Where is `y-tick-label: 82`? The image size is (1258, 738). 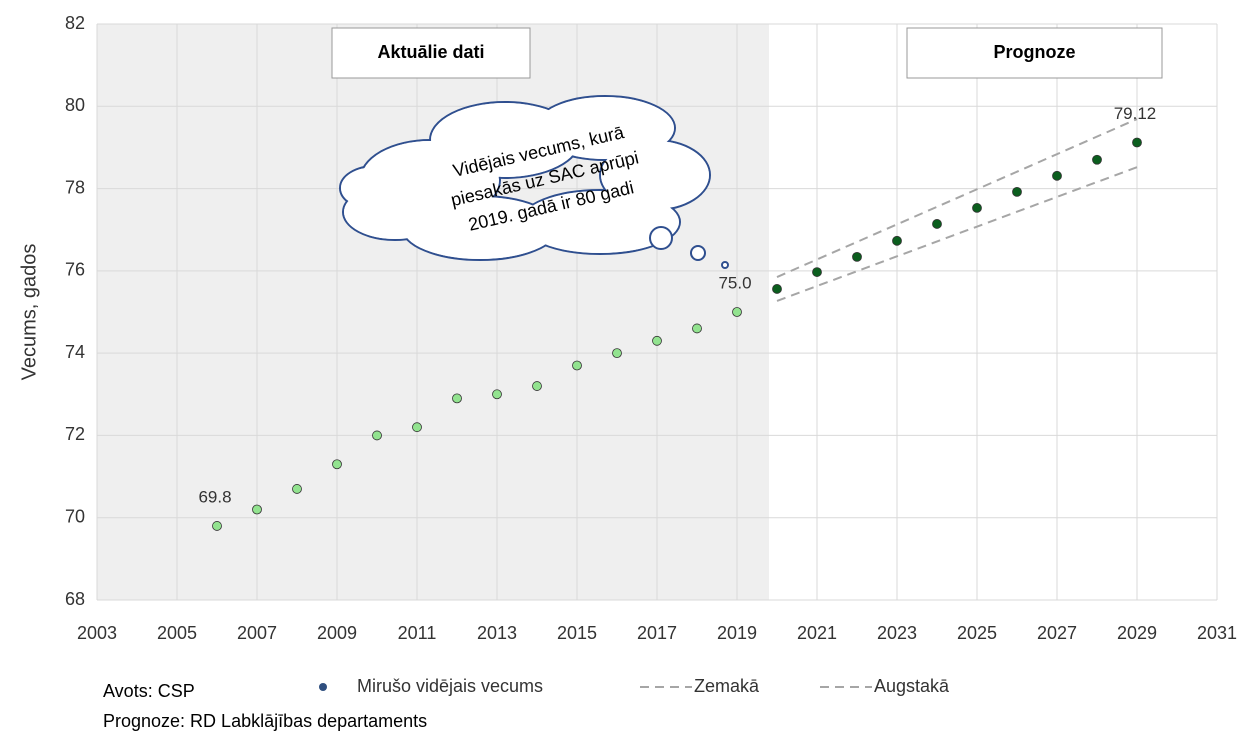
y-tick-label: 82 is located at coordinates (75, 23).